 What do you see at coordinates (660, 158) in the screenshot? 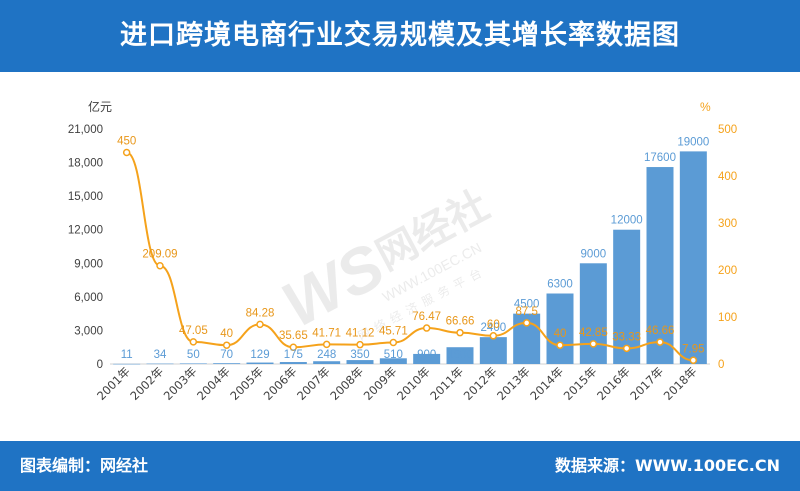
I see `bar-value-label: 17600` at bounding box center [660, 158].